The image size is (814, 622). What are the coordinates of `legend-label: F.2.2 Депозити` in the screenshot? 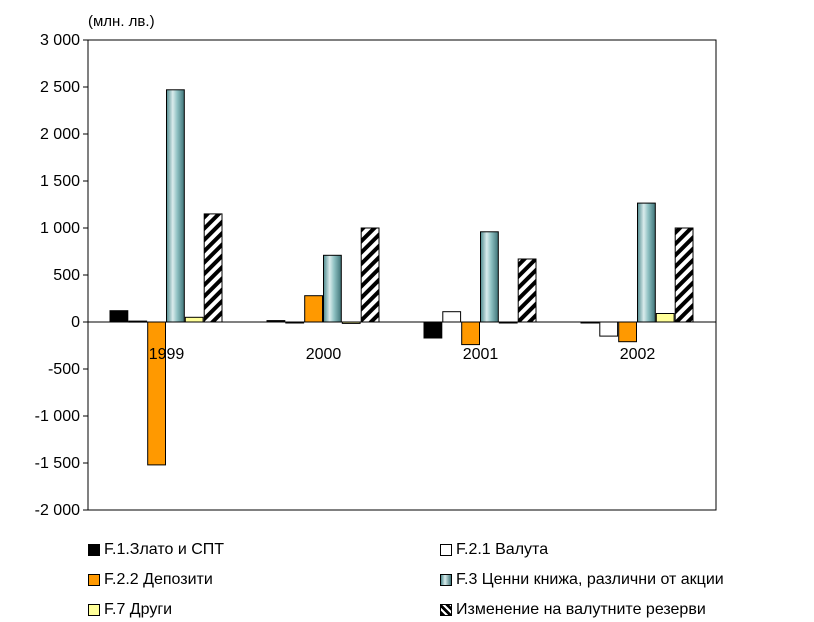 It's located at (158, 579).